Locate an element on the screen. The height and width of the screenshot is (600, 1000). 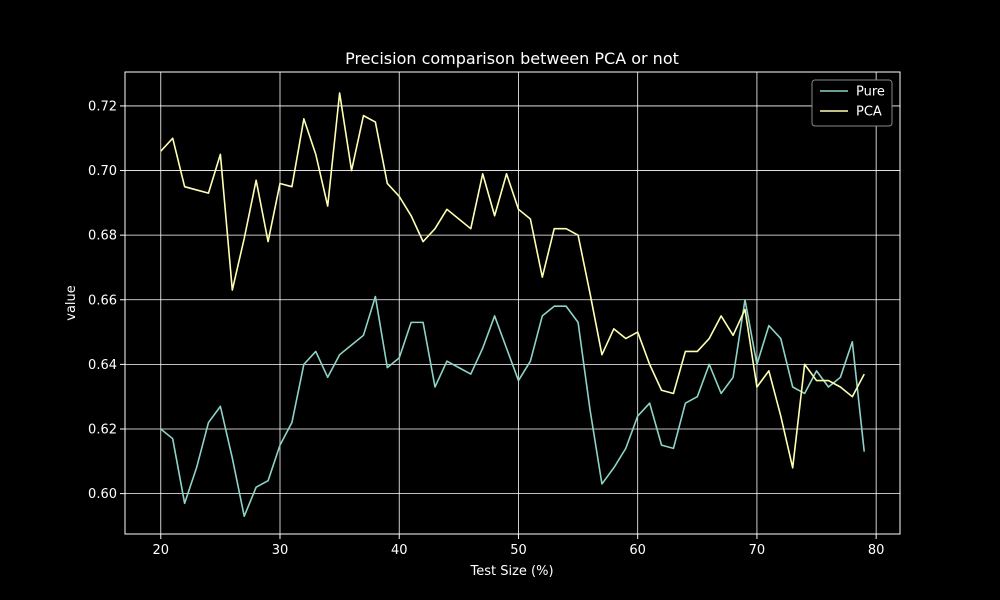
y-tick-label: 0.60 is located at coordinates (102, 494).